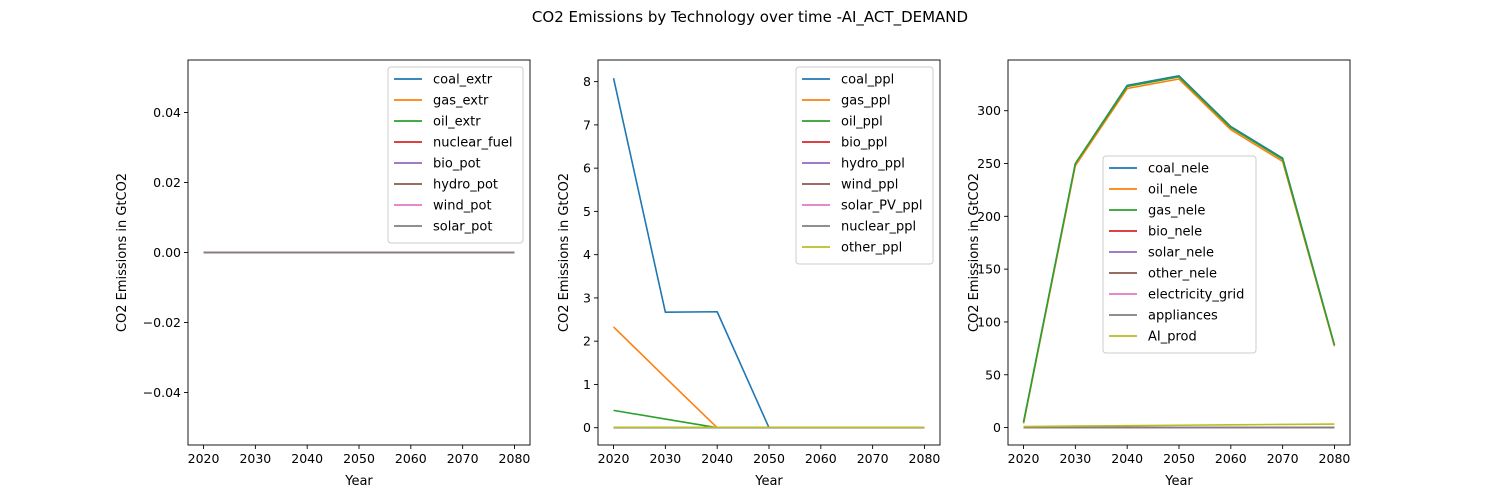  Describe the element at coordinates (1178, 169) in the screenshot. I see `legend-label: coal_nele` at that location.